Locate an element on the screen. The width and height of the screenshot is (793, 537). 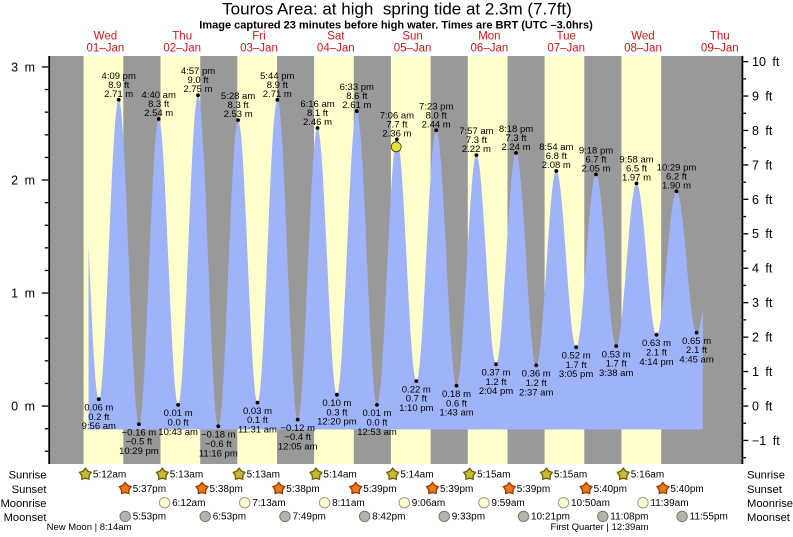
svg-text: 03–Jan is located at coordinates (259, 49).